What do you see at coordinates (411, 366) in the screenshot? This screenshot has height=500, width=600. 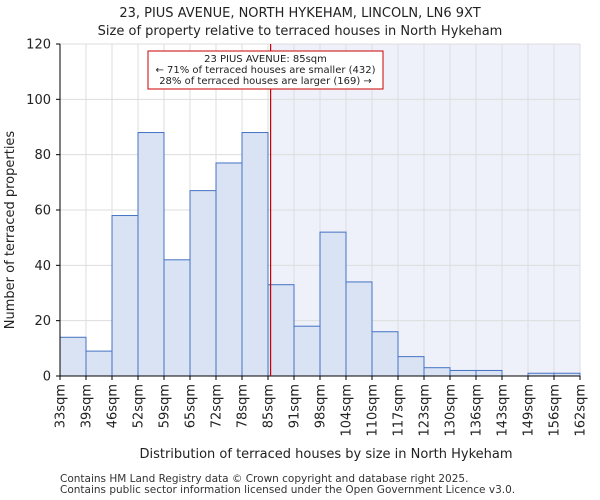 I see `bar-117sqm` at bounding box center [411, 366].